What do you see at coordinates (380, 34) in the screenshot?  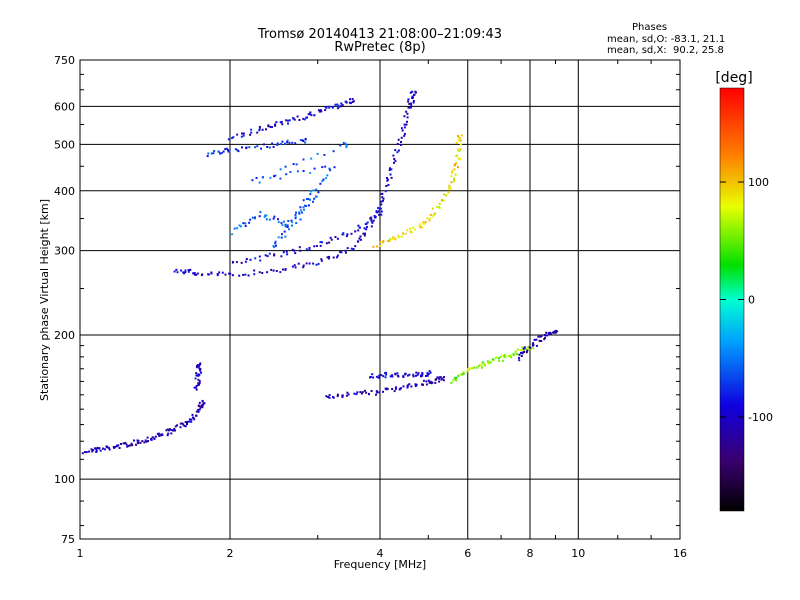 I see `chart-title: Tromsø 20140413 21:08:00–21:09:43` at bounding box center [380, 34].